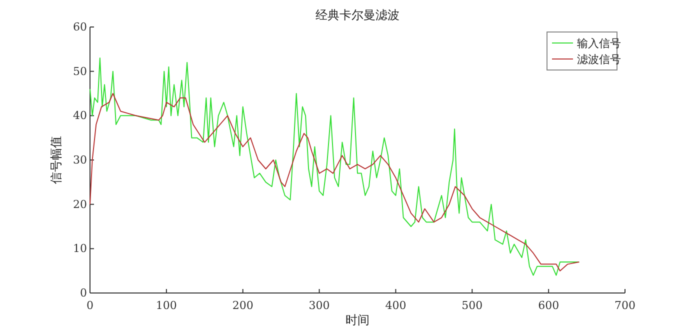 The height and width of the screenshot is (330, 692). I want to click on y-tick-label: 40, so click(80, 115).